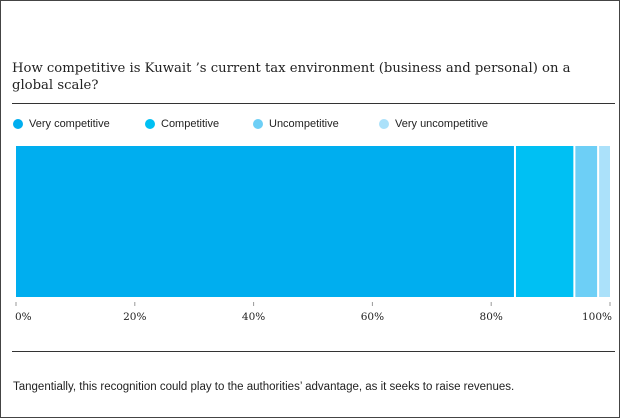 The width and height of the screenshot is (620, 418). Describe the element at coordinates (597, 317) in the screenshot. I see `x-tick-label: 100%` at that location.